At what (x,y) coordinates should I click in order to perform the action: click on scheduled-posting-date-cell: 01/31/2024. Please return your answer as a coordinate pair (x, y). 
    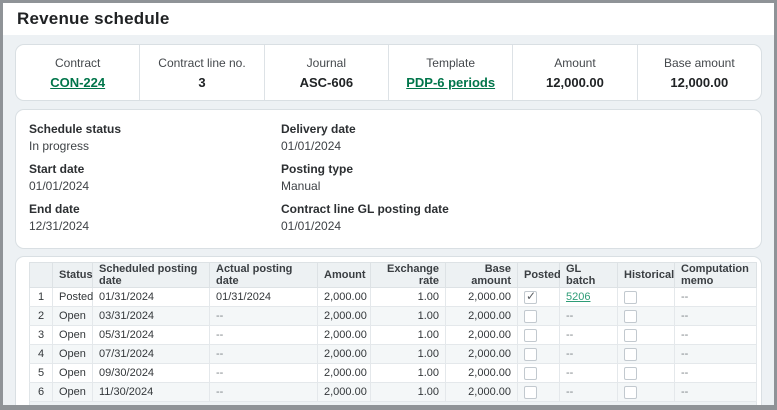
    Looking at the image, I should click on (151, 297).